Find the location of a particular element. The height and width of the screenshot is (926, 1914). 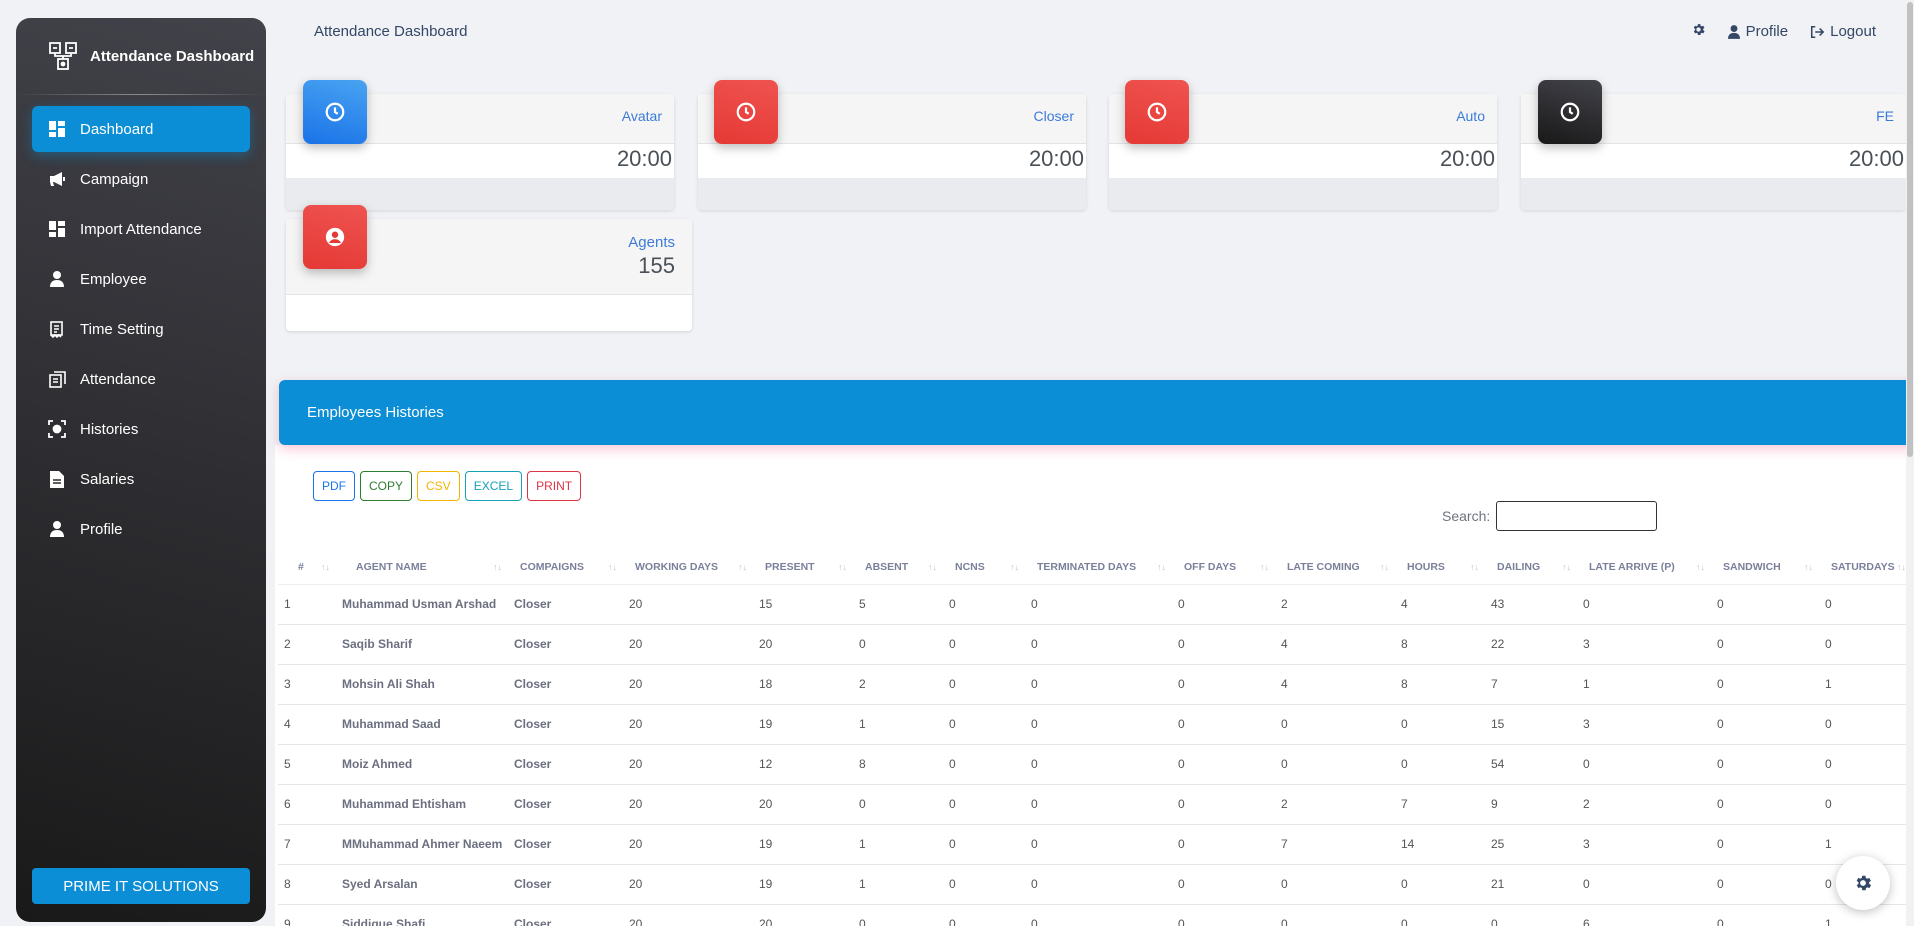

table-row: 9 Siddique Shafi Closer 20 20 0 0 0 0 0 0 0 6 0 1 is located at coordinates (1096, 915).